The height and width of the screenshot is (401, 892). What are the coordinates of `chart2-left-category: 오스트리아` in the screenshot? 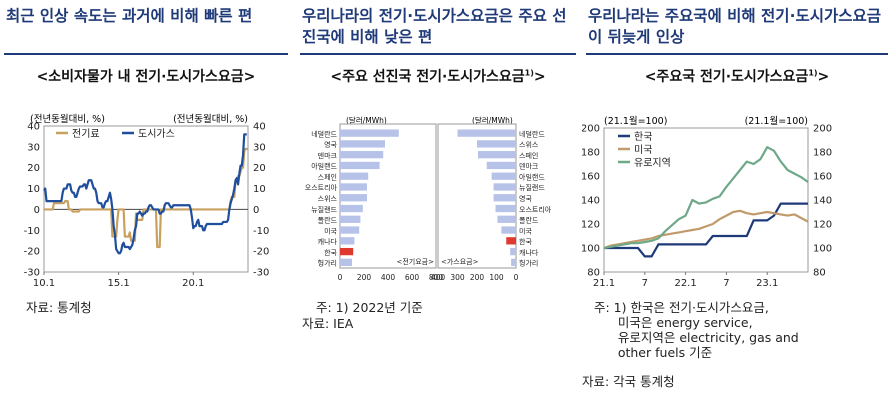 It's located at (321, 187).